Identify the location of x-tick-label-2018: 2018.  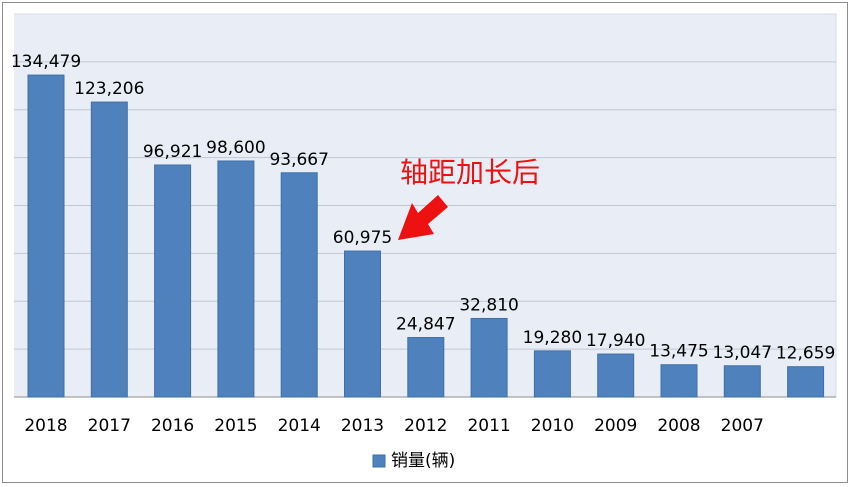
(45, 426).